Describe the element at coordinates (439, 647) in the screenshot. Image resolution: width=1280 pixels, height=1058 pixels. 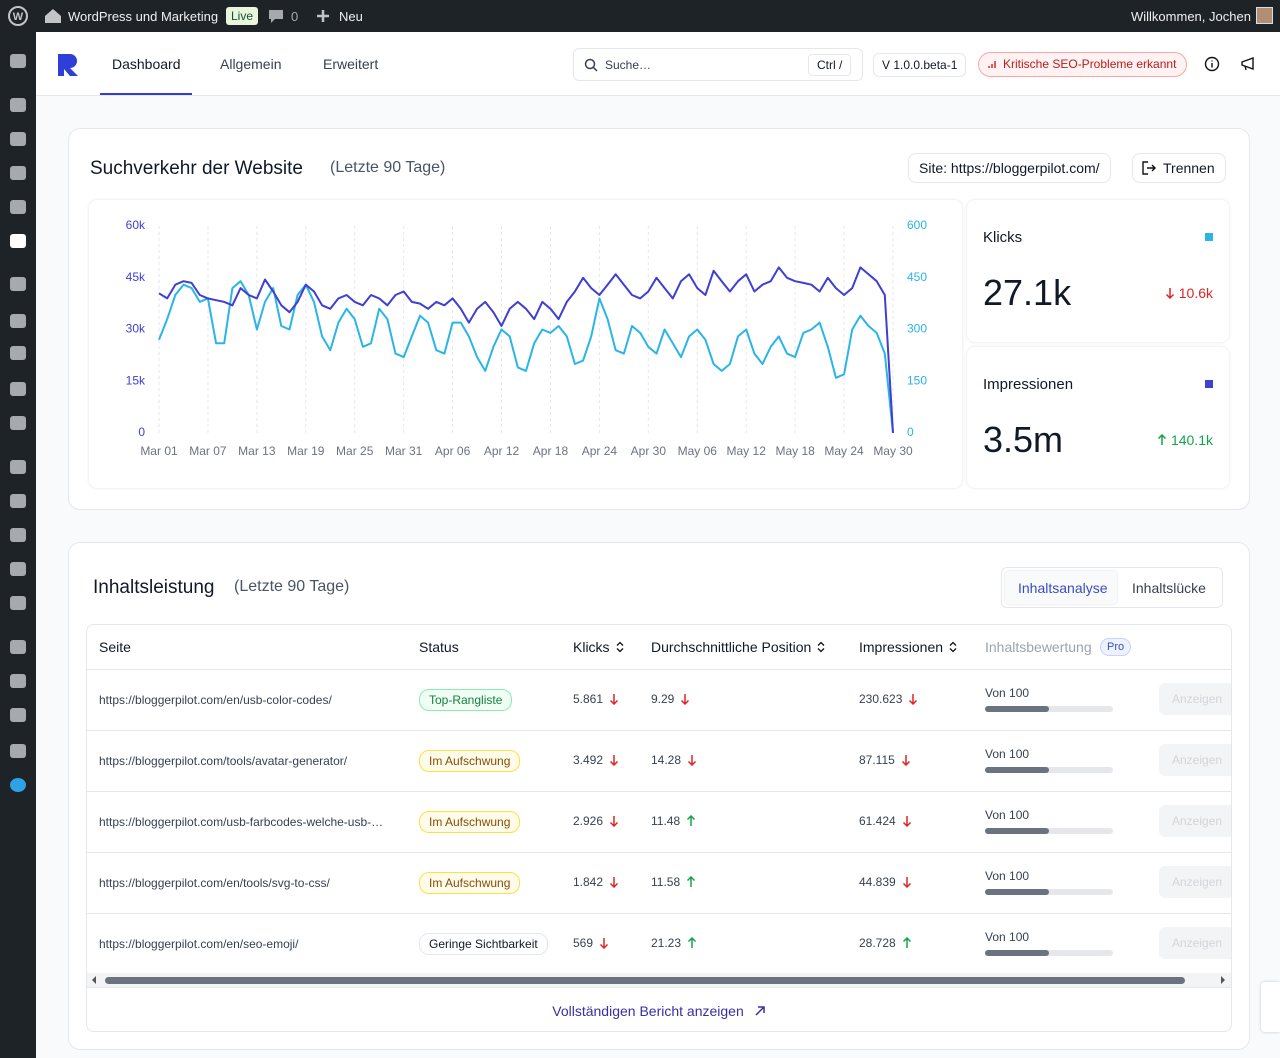
I see `column-header: Status` at that location.